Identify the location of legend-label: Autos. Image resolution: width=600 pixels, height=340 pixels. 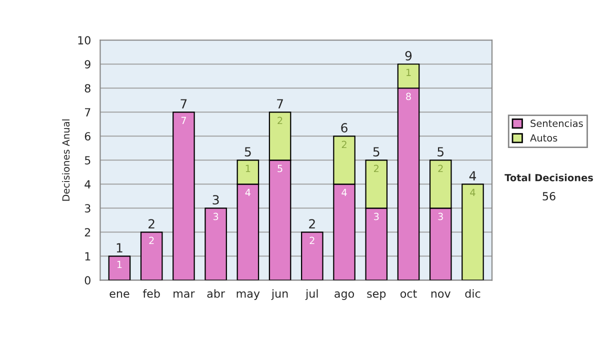
(544, 138).